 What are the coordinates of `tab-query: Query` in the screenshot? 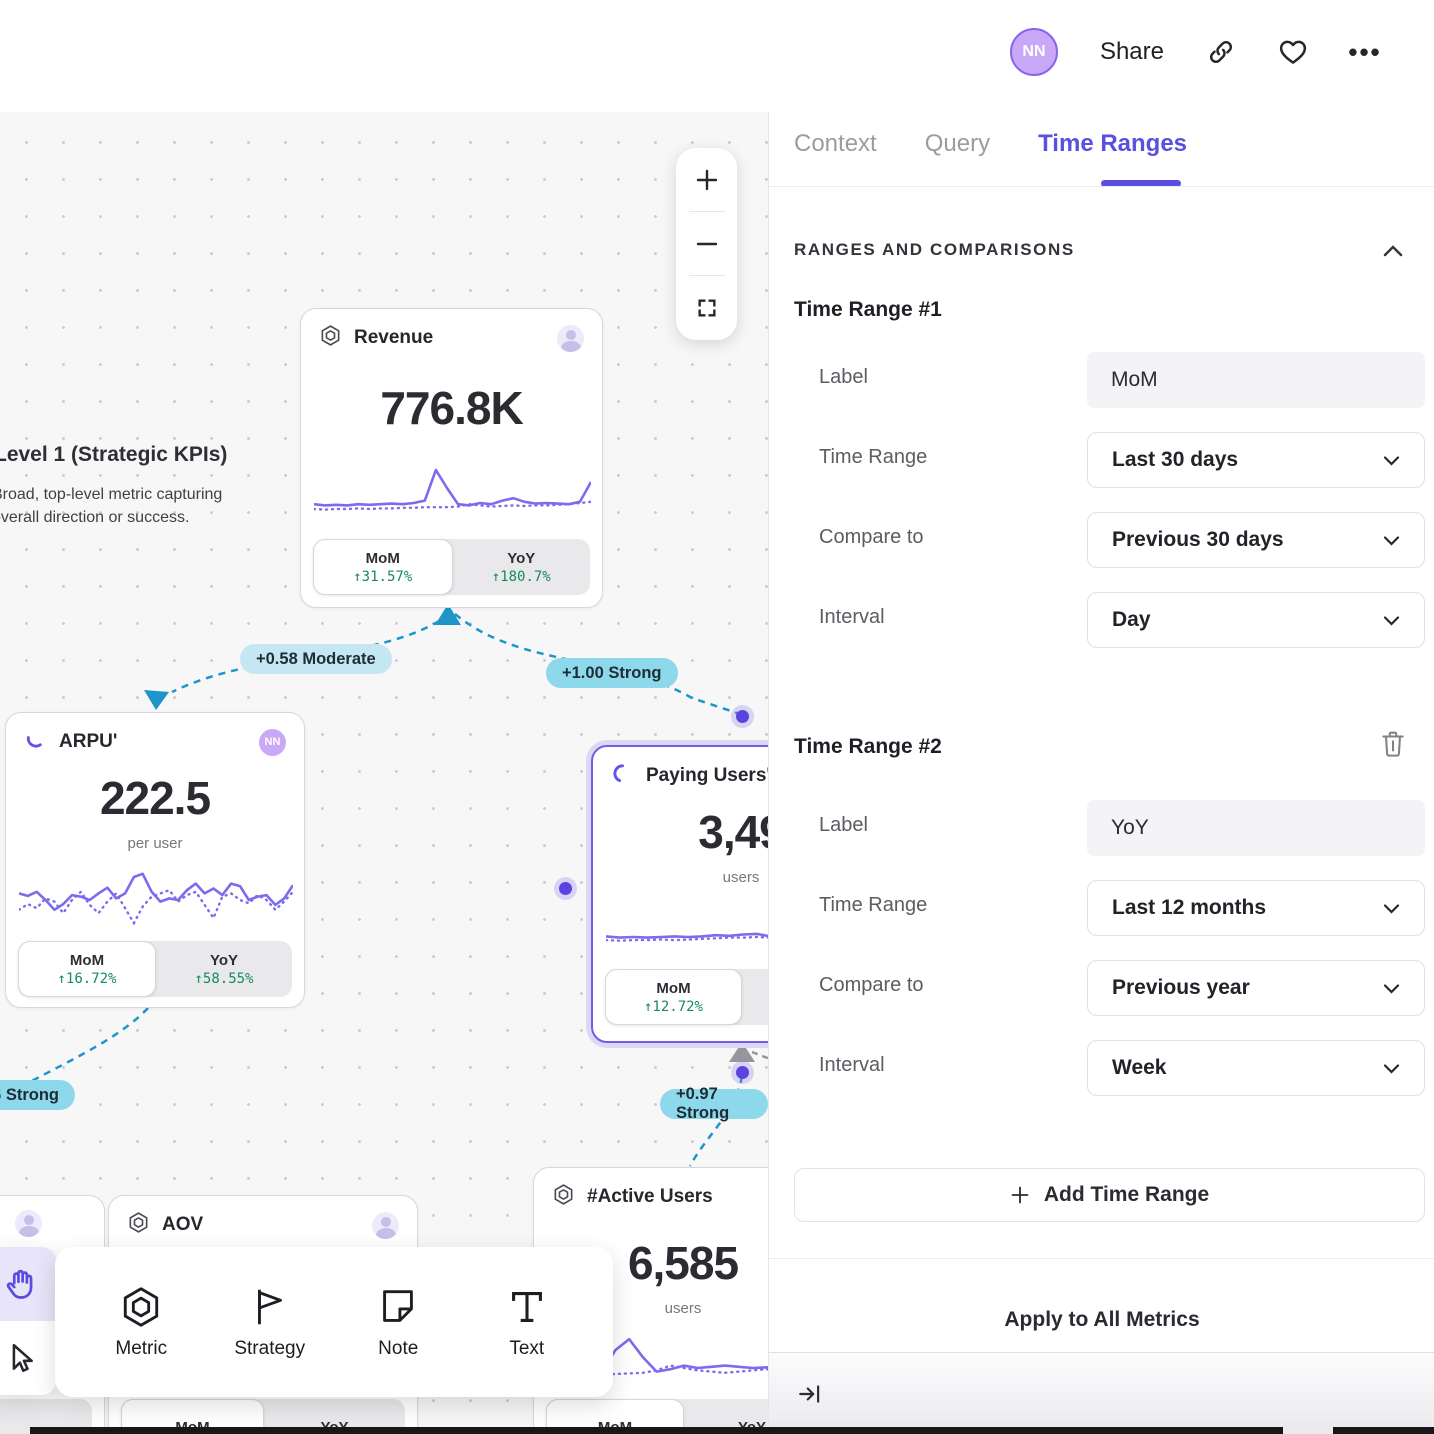 It's located at (957, 143).